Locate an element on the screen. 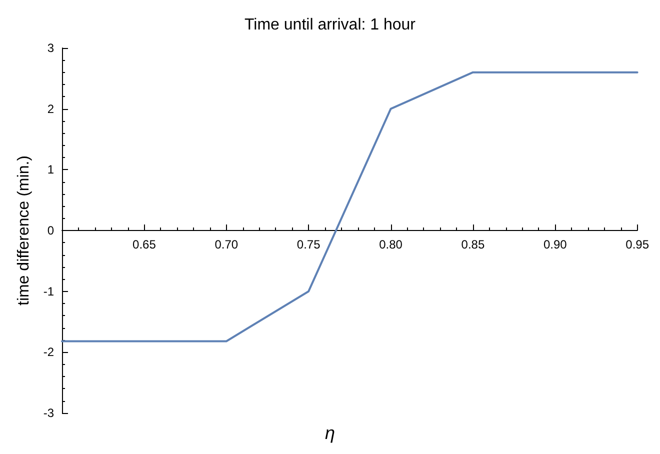 The width and height of the screenshot is (660, 454). x-tick-label: 0.85 is located at coordinates (473, 245).